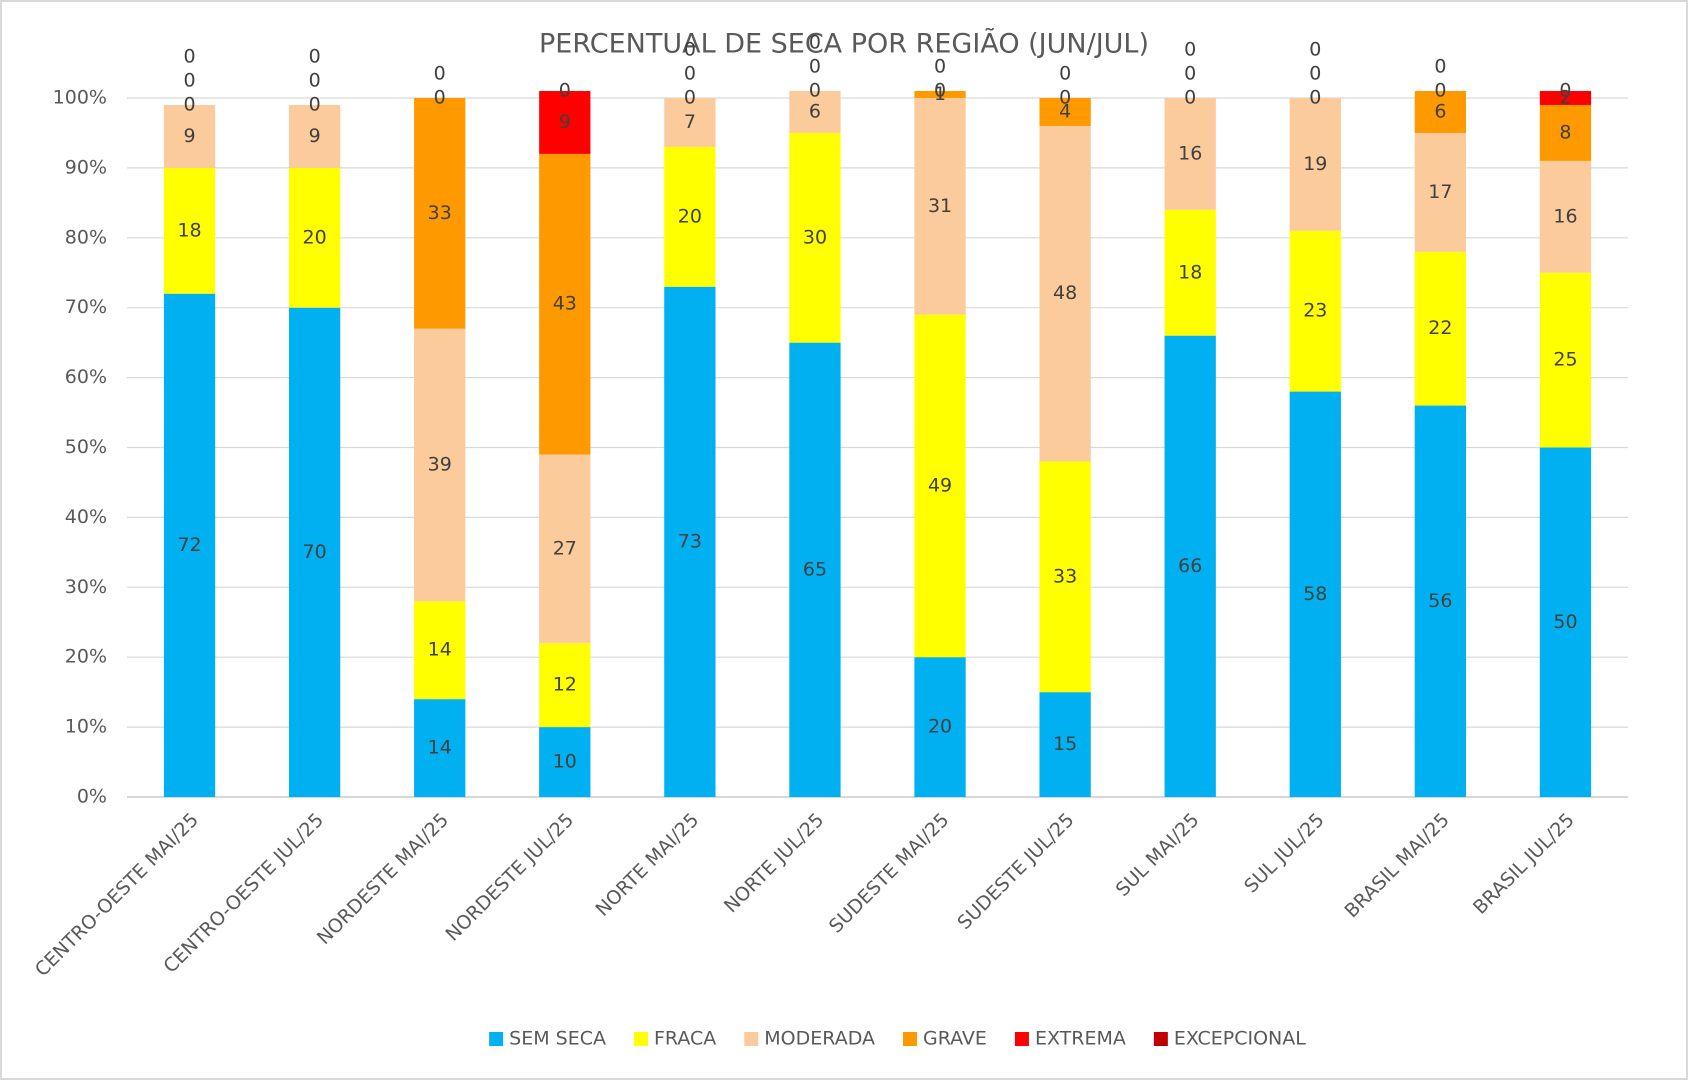  I want to click on data-label: 72, so click(189, 545).